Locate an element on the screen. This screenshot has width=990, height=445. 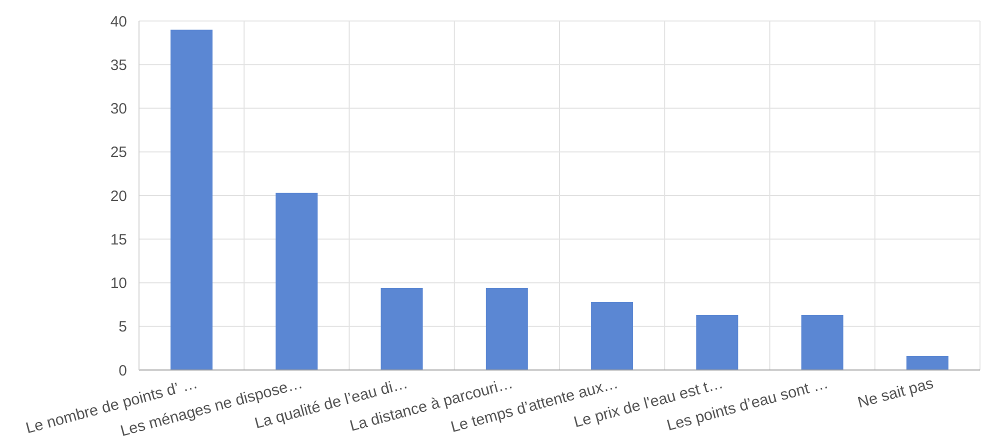
y-tick-label: 5 is located at coordinates (122, 327).